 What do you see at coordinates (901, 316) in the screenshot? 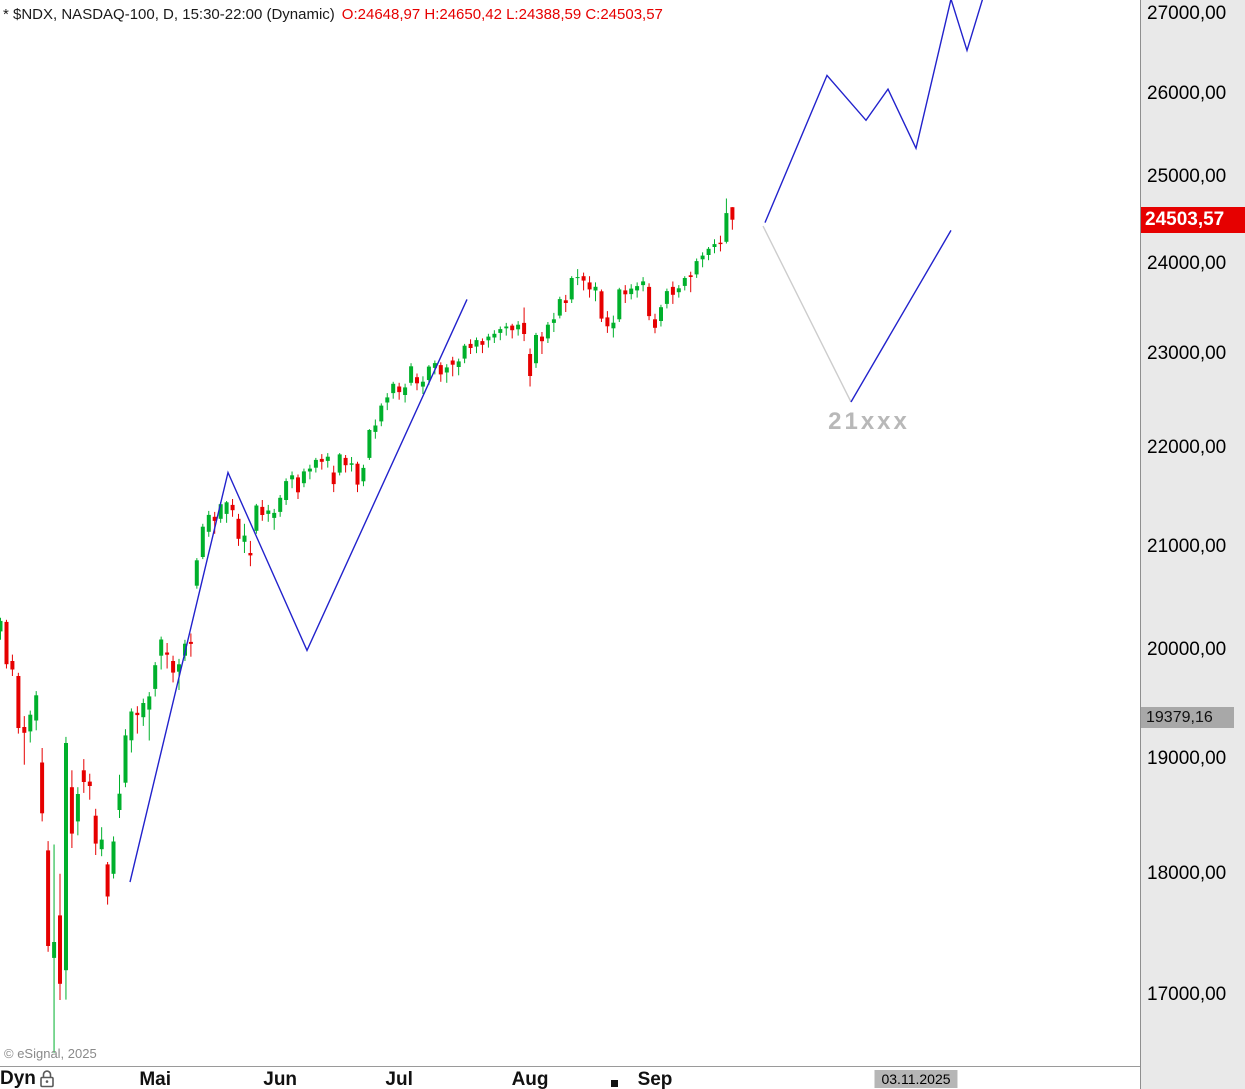
I see `alt-scenario-recovery-line` at bounding box center [901, 316].